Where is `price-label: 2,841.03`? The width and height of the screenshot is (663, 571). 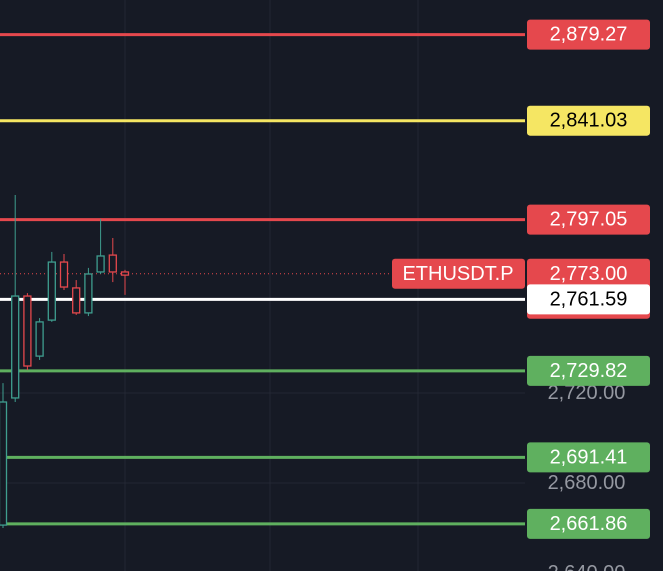
price-label: 2,841.03 is located at coordinates (589, 121).